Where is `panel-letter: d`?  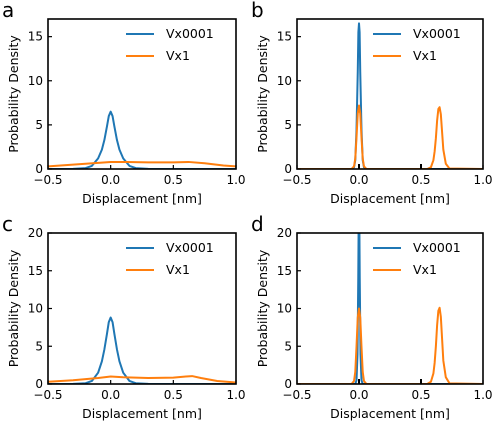
panel-letter: d is located at coordinates (257, 224).